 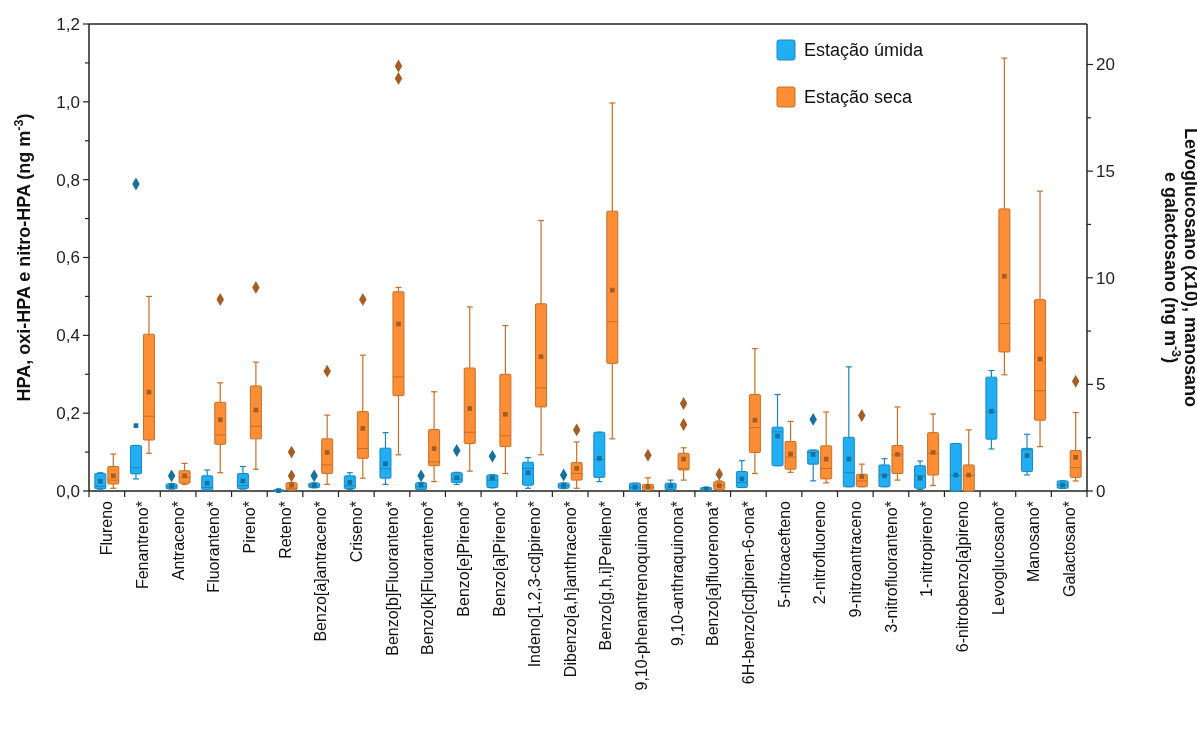 I want to click on x-tick-label: 9-nitroantraceno, so click(x=855, y=559).